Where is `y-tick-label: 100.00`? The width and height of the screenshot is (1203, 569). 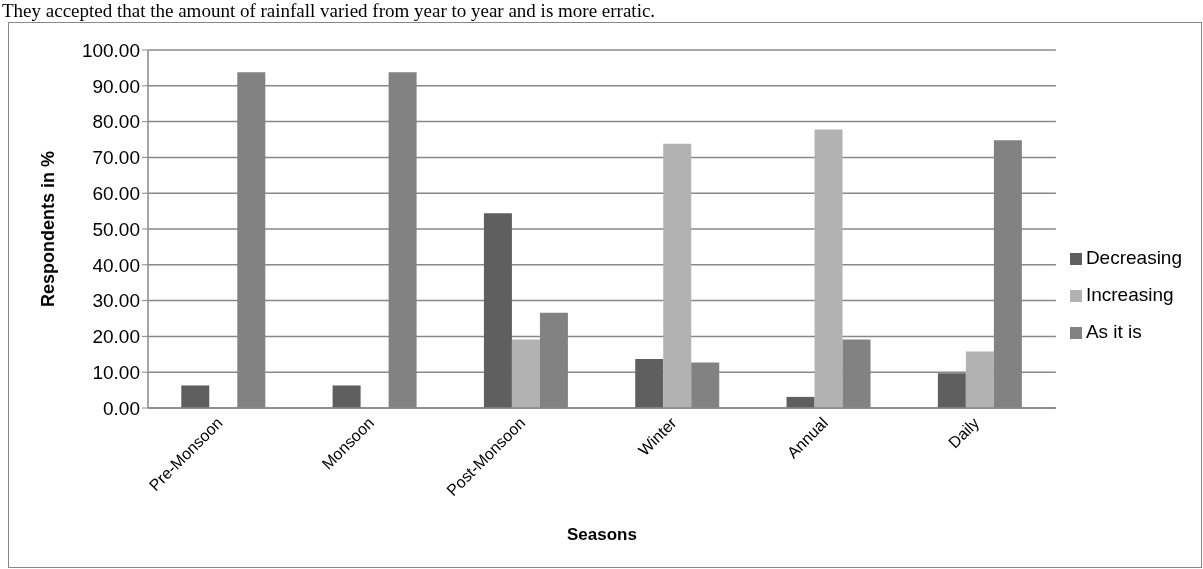
y-tick-label: 100.00 is located at coordinates (110, 50).